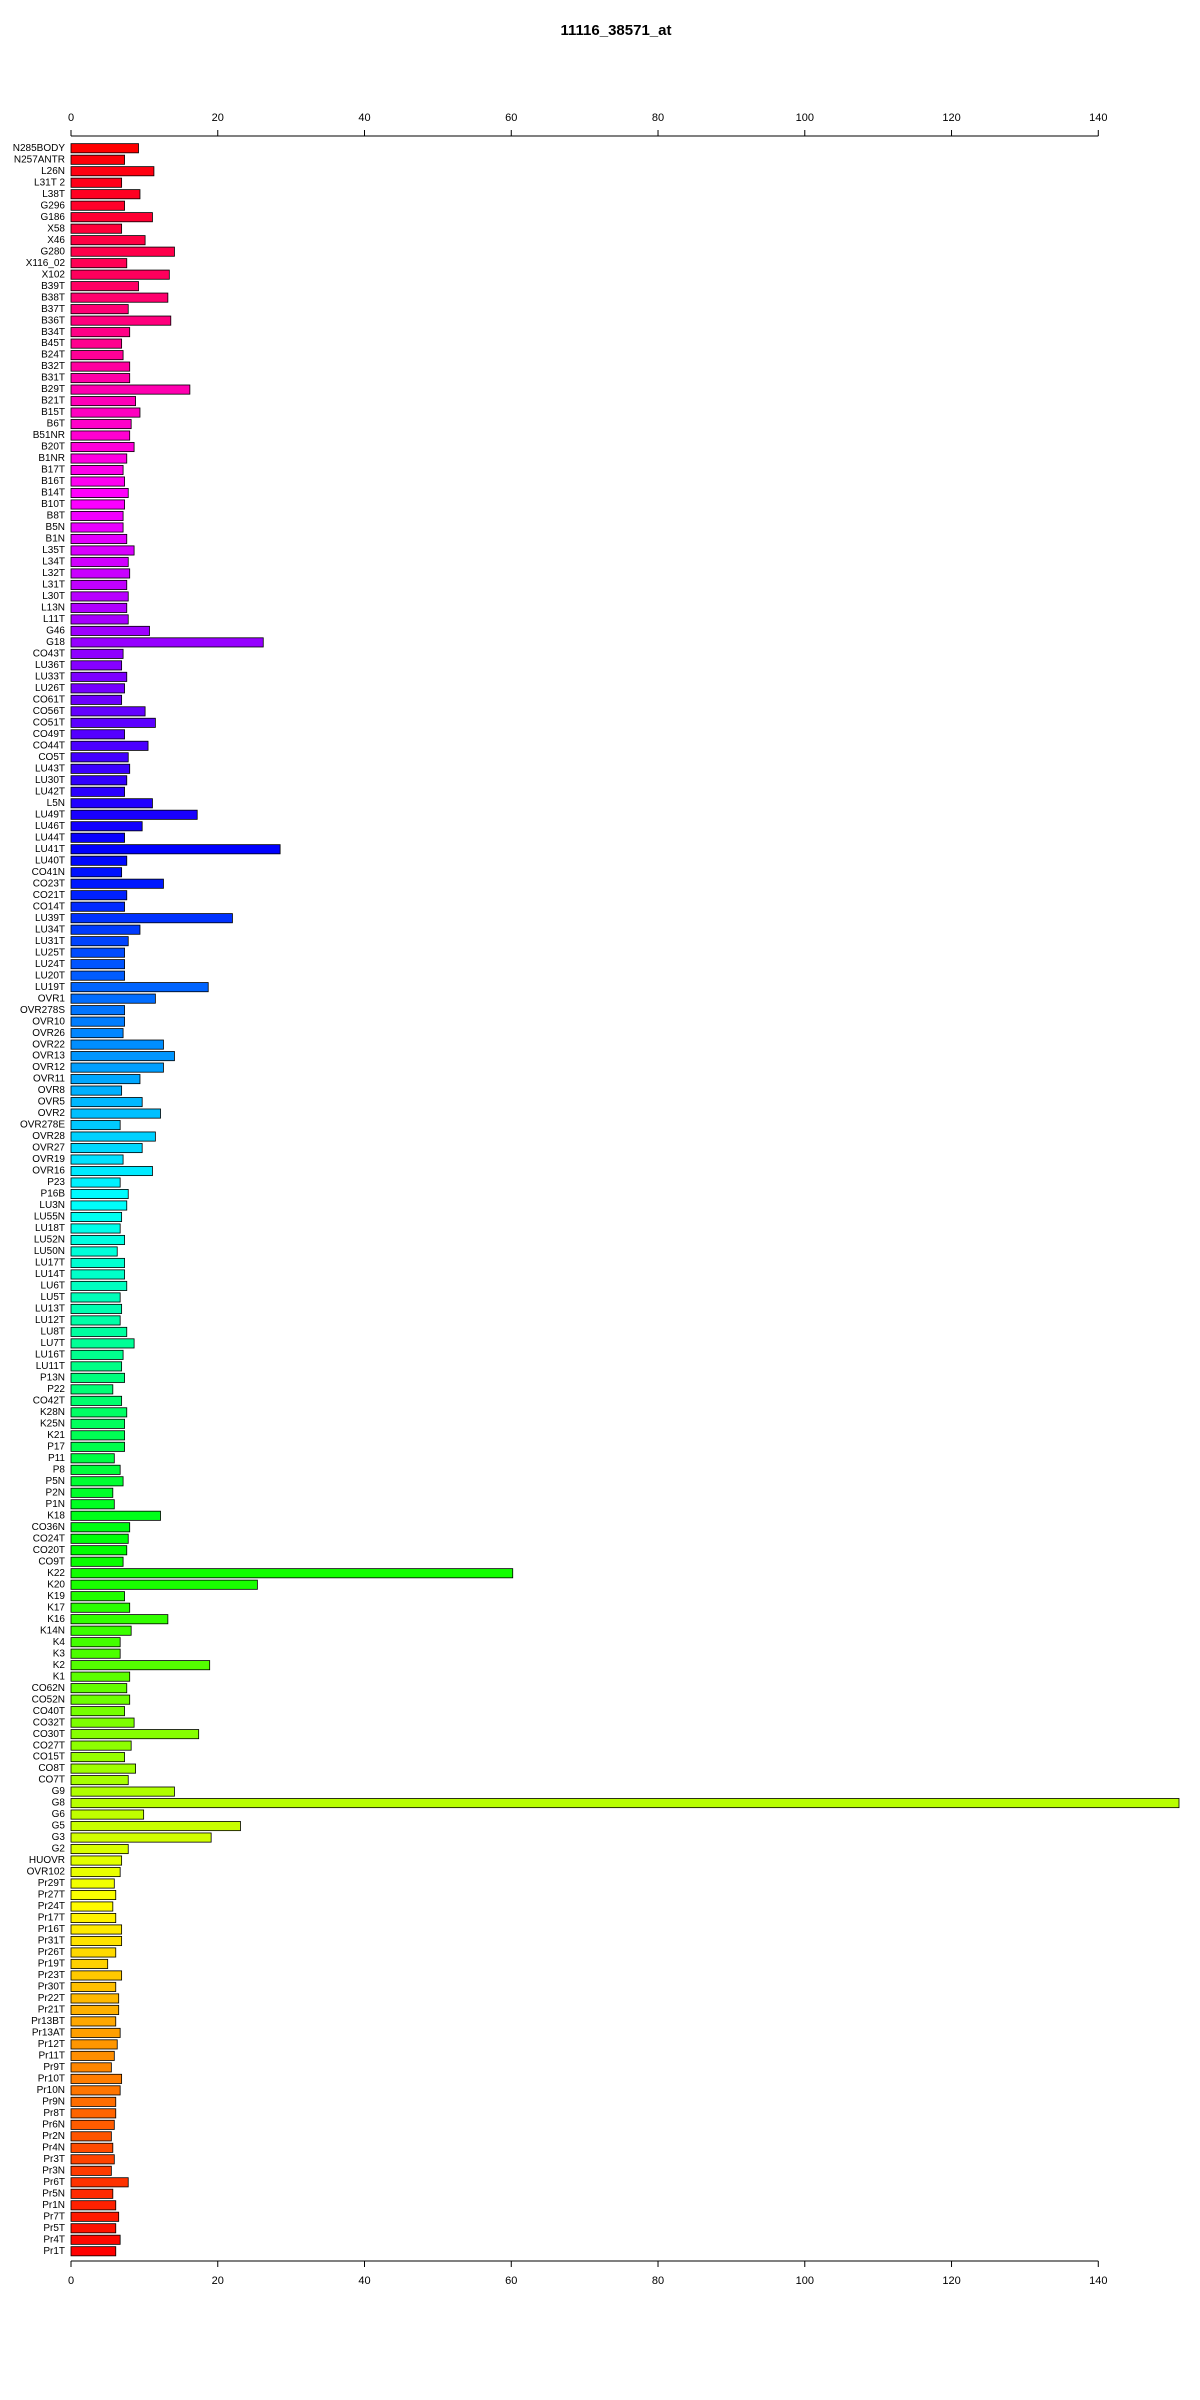  Describe the element at coordinates (59, 1469) in the screenshot. I see `y-tick-label: P8` at that location.